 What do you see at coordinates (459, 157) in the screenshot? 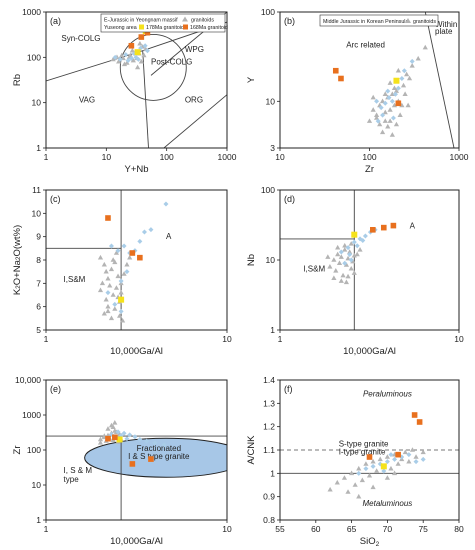
I see `x-tick-label: 1000` at bounding box center [459, 157].